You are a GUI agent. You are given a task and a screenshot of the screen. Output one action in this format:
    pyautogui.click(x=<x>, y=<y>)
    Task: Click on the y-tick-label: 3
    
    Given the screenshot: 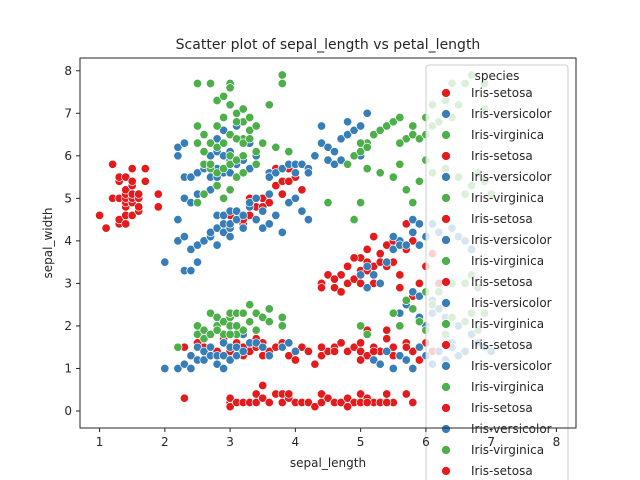 What is the action you would take?
    pyautogui.click(x=68, y=283)
    